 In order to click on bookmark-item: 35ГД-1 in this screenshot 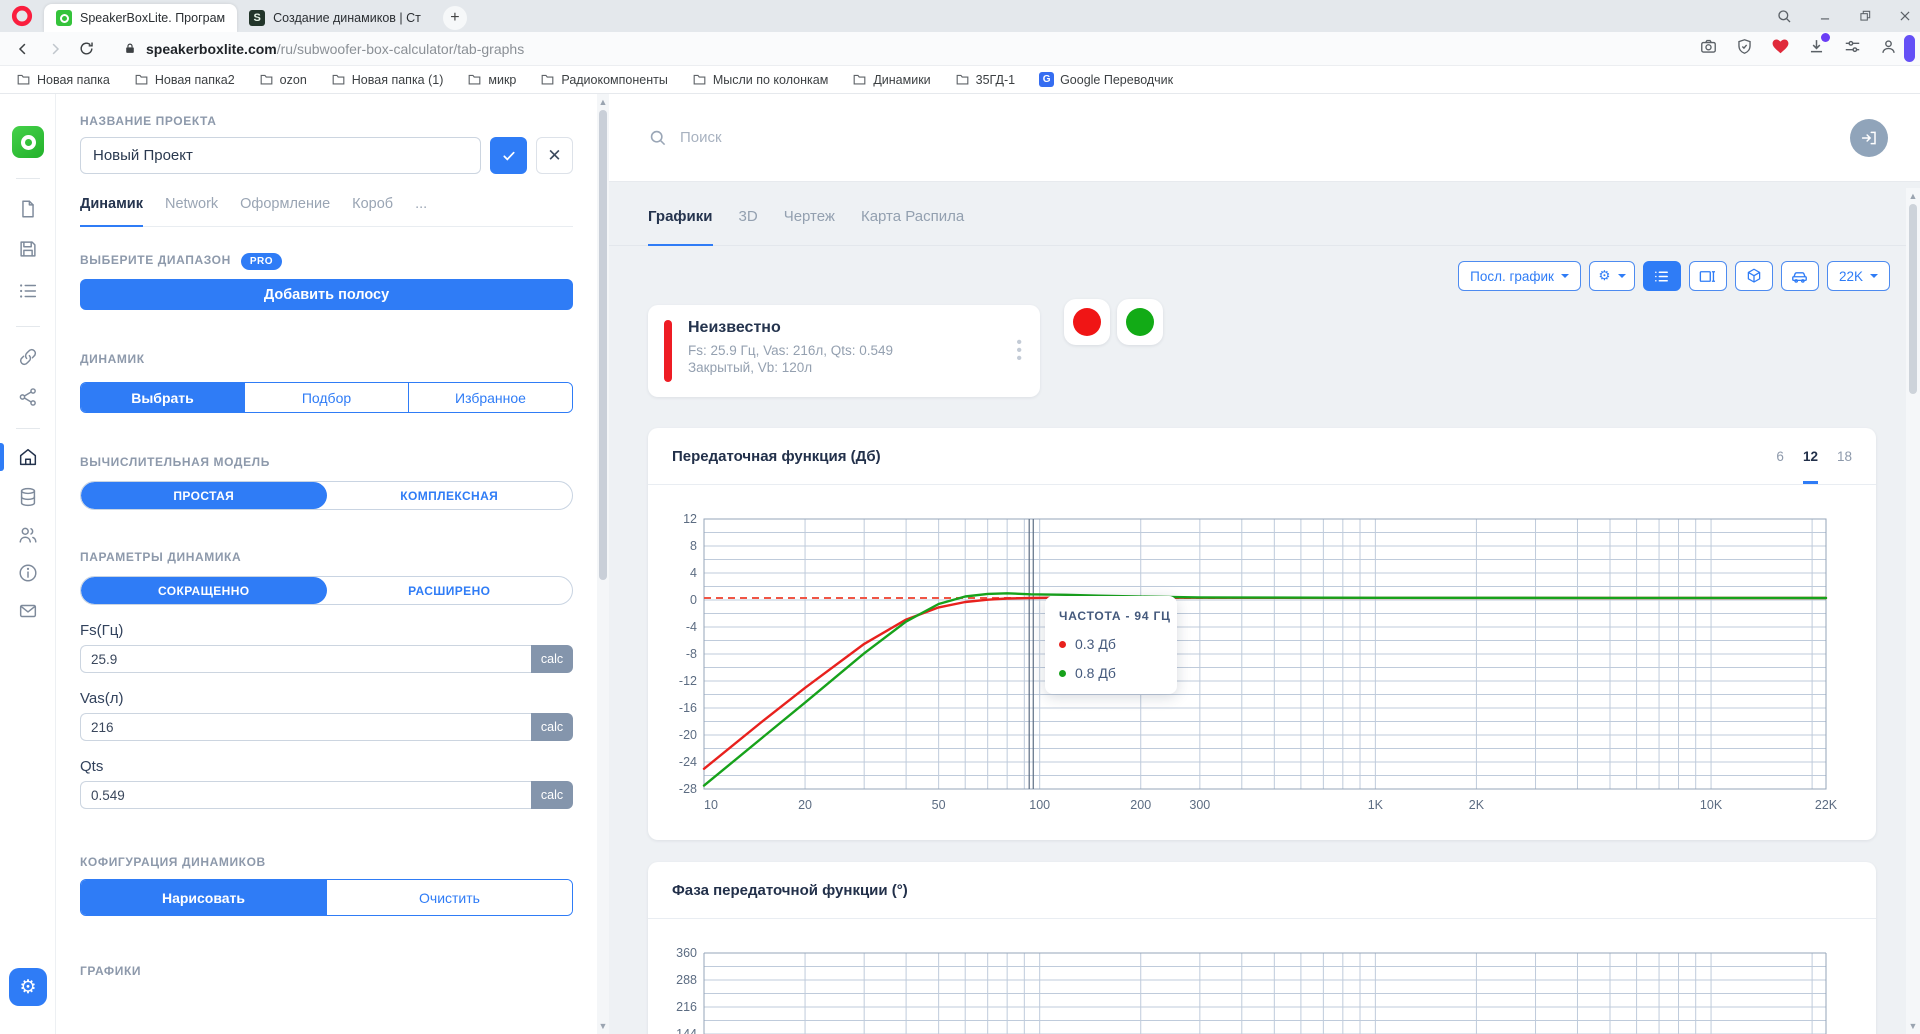, I will do `click(985, 79)`.